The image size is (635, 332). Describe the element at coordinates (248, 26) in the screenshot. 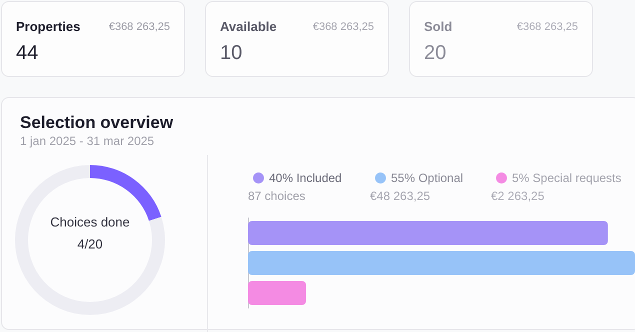

I see `text: Available` at that location.